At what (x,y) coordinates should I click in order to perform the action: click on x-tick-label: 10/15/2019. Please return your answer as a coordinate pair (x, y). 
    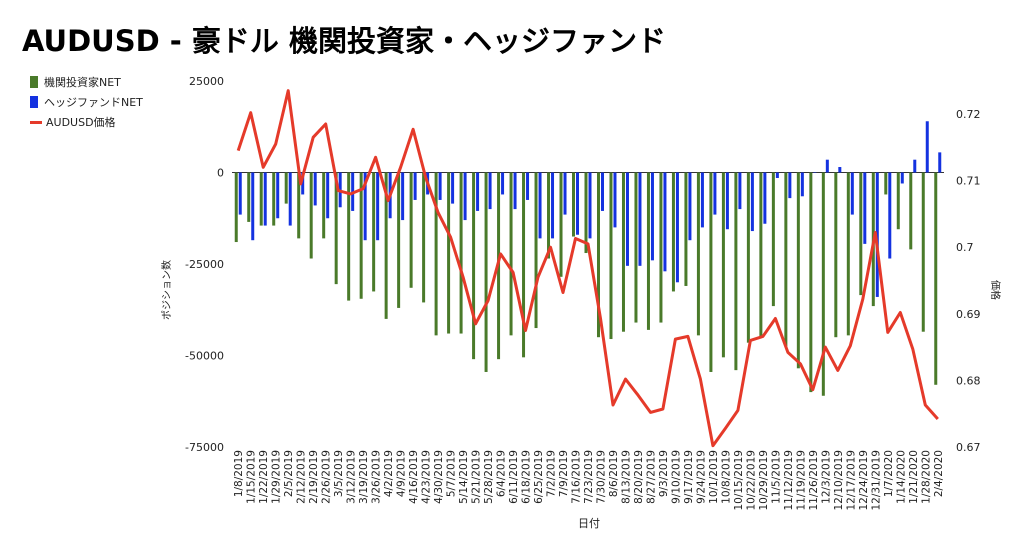
    Looking at the image, I should click on (739, 480).